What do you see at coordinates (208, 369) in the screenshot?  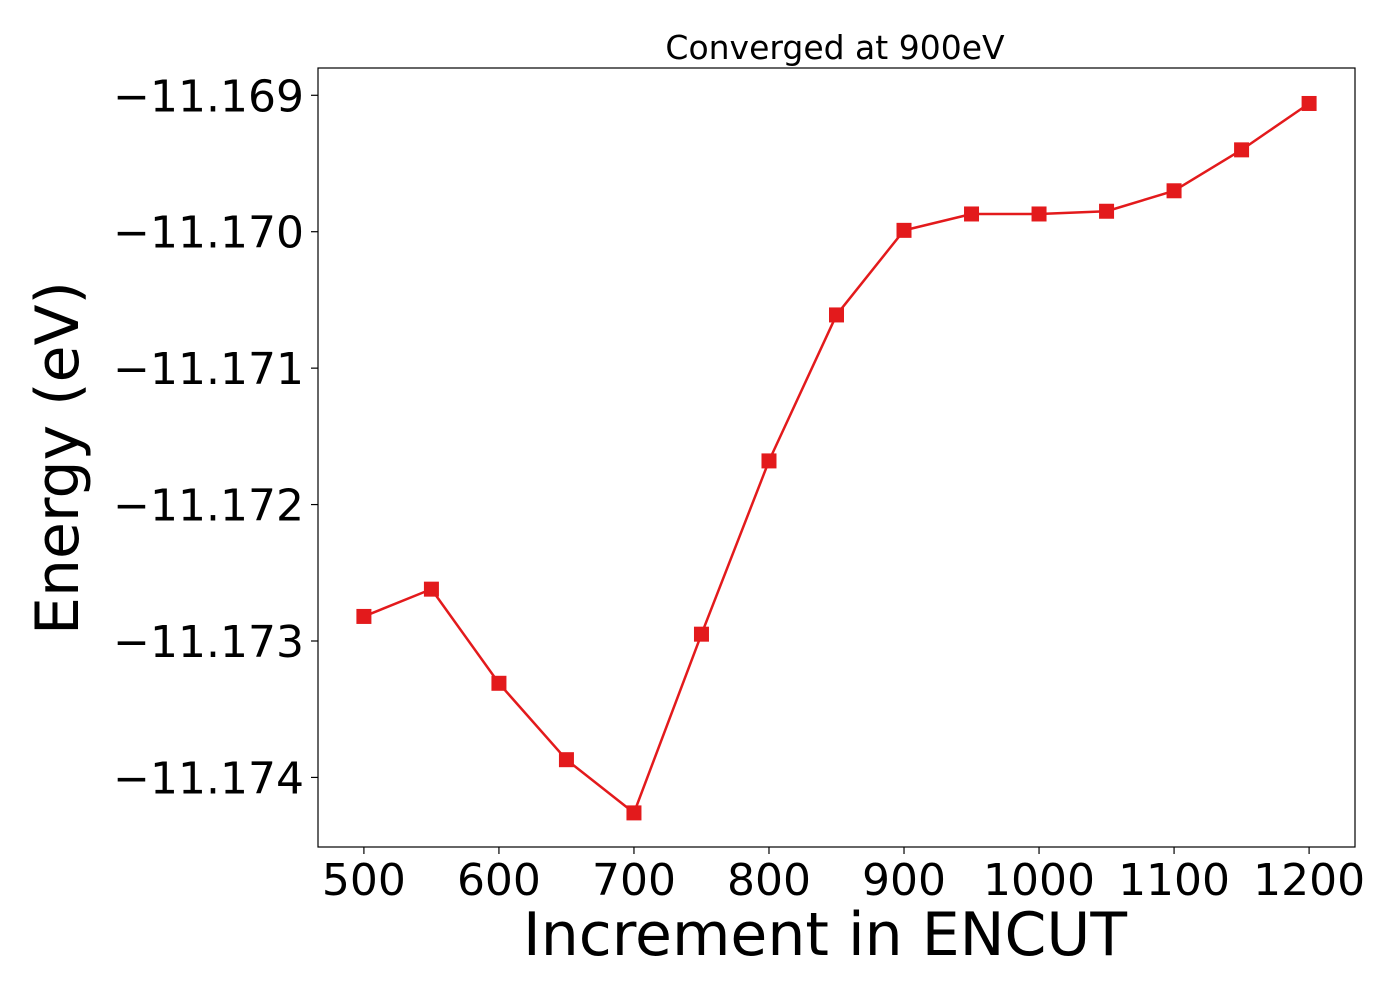 I see `y-tick-label: −11.171` at bounding box center [208, 369].